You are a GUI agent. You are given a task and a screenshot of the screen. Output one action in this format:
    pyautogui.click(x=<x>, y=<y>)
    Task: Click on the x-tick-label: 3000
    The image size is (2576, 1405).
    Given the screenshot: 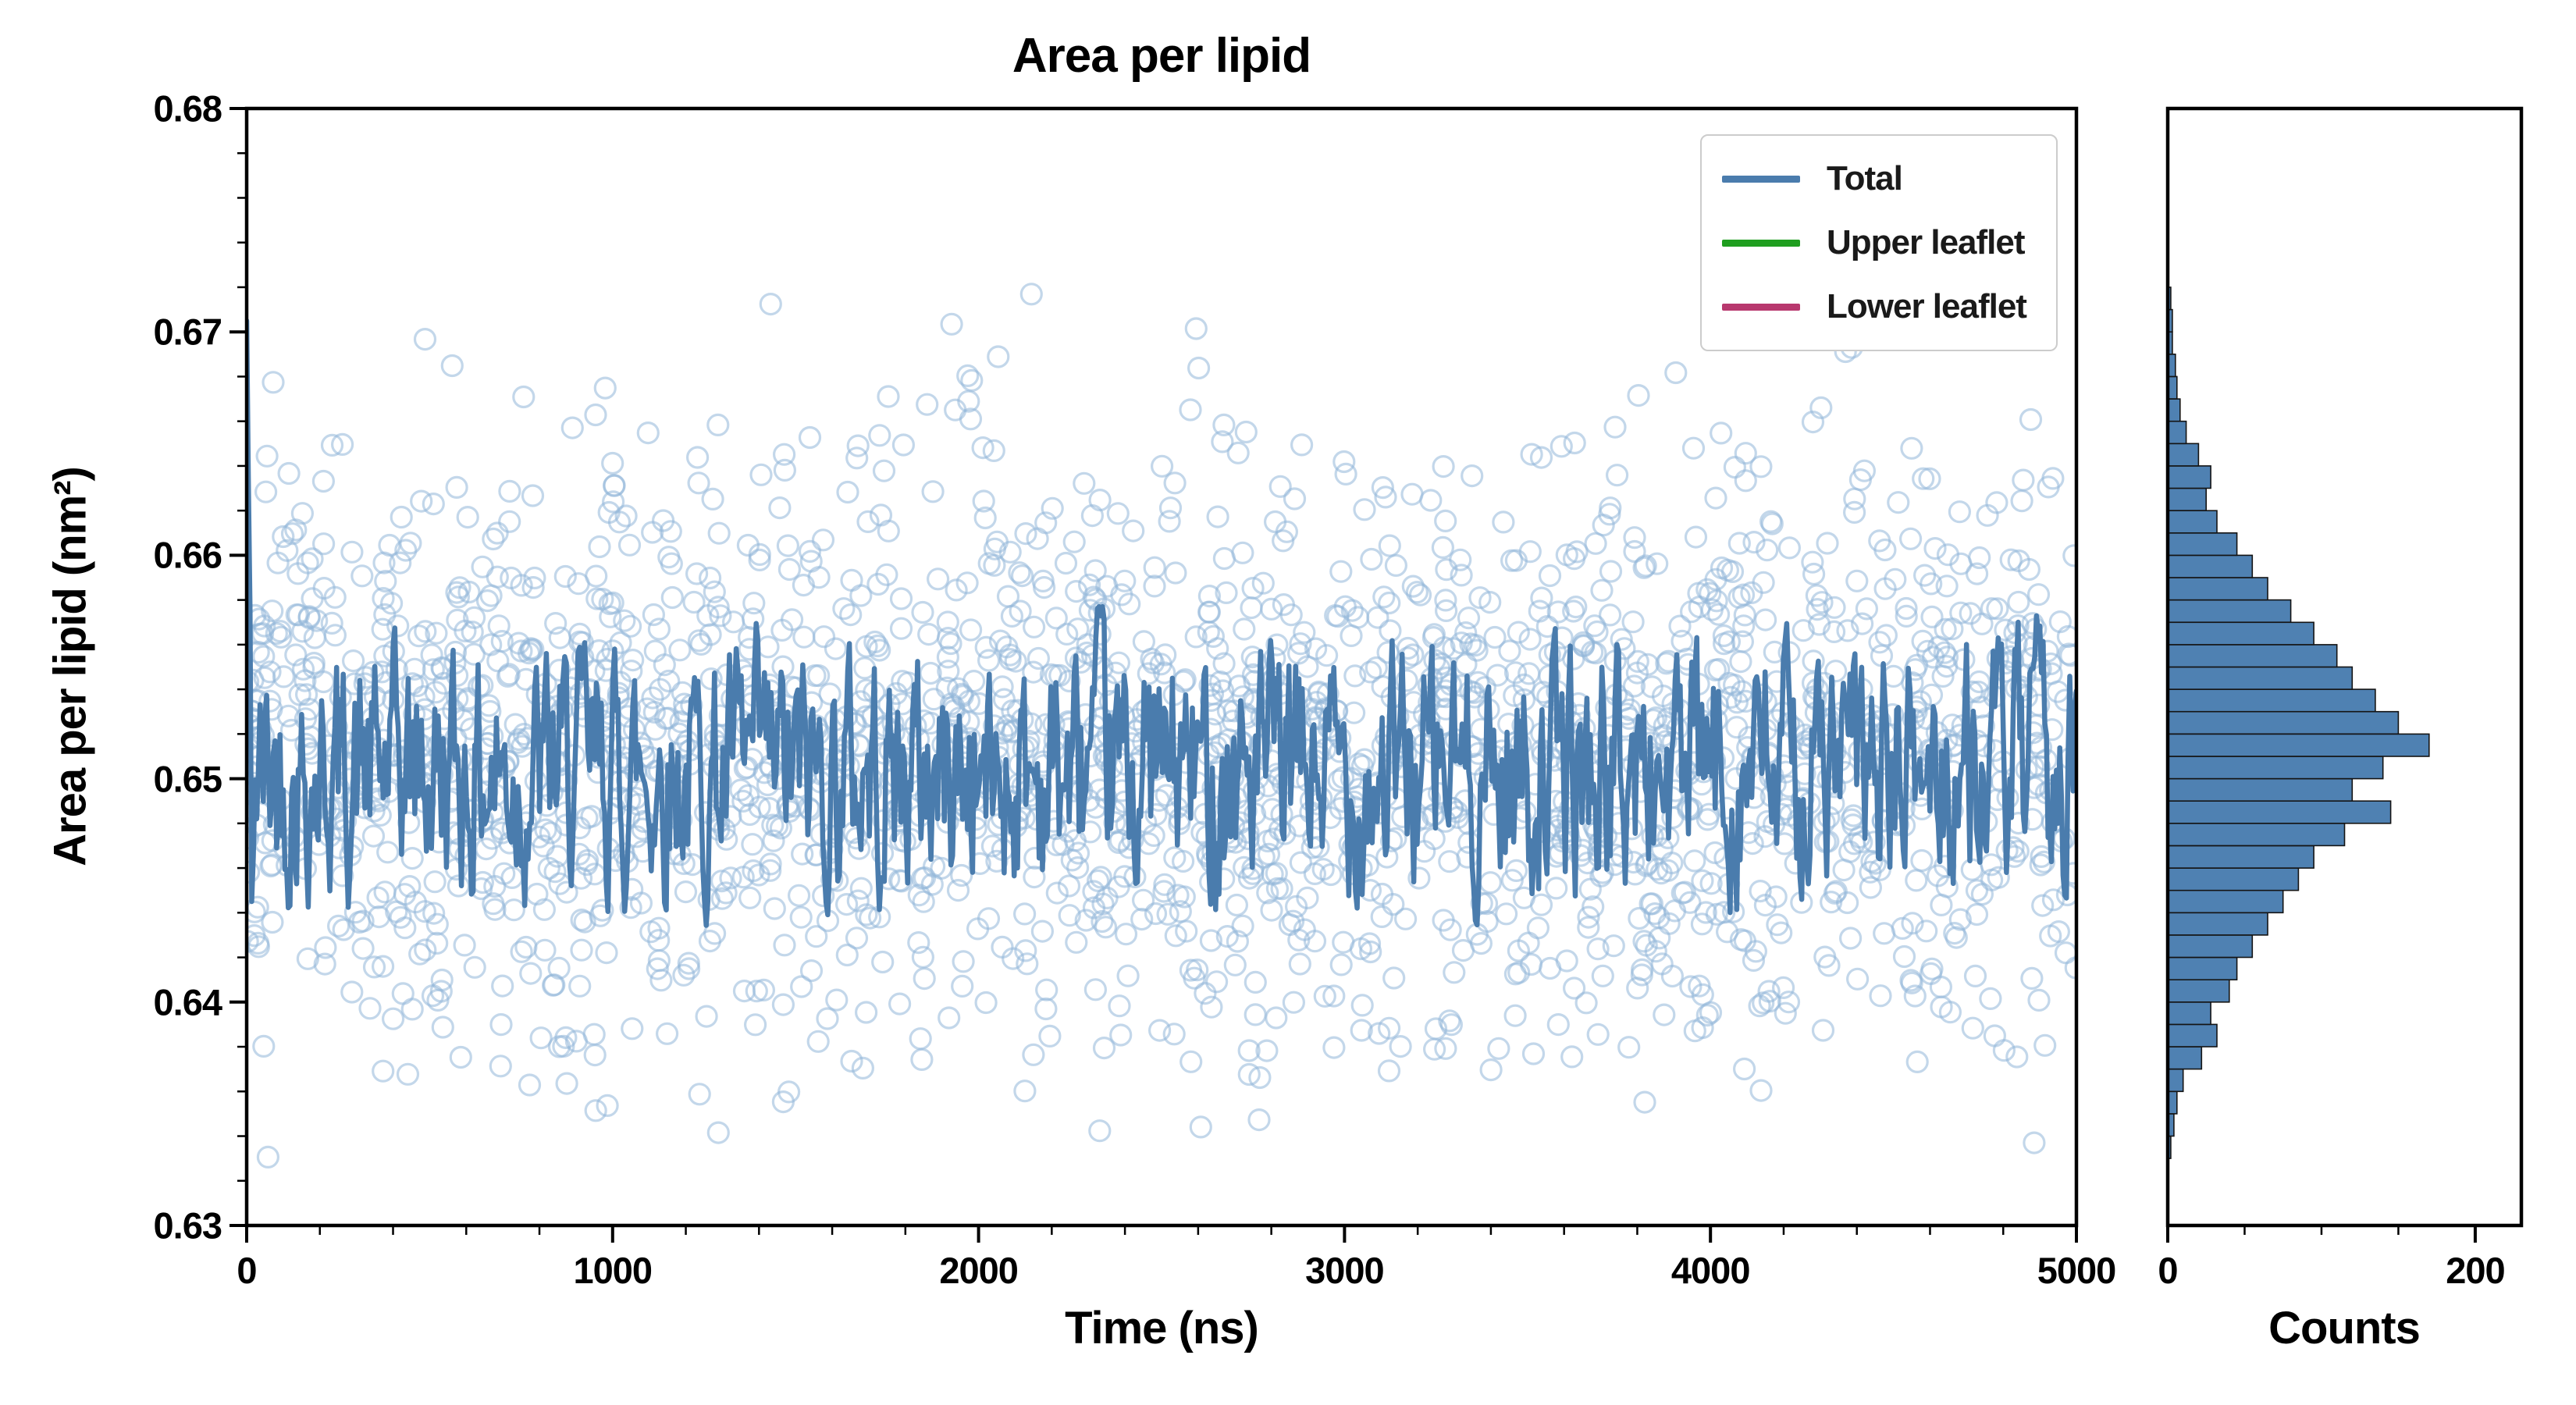 What is the action you would take?
    pyautogui.click(x=1345, y=1271)
    